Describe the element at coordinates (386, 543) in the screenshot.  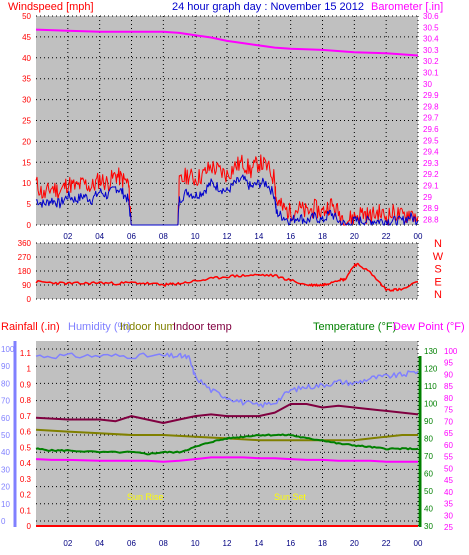
I see `lower-time-tick-label: 22` at that location.